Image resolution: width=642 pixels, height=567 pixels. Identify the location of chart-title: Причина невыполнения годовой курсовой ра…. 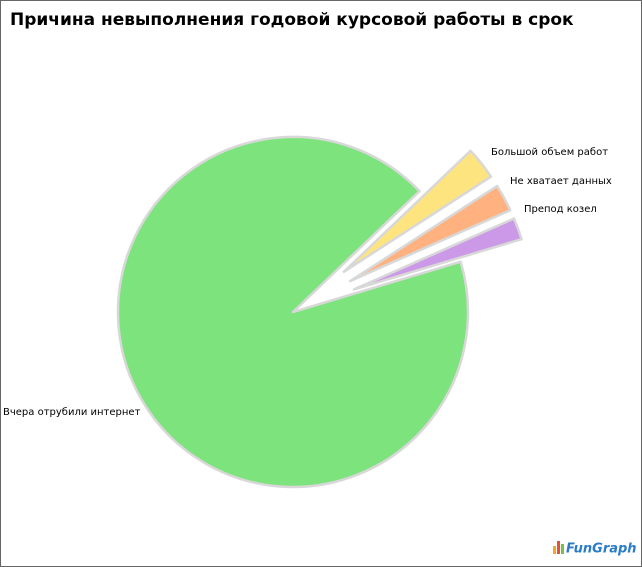
(292, 20).